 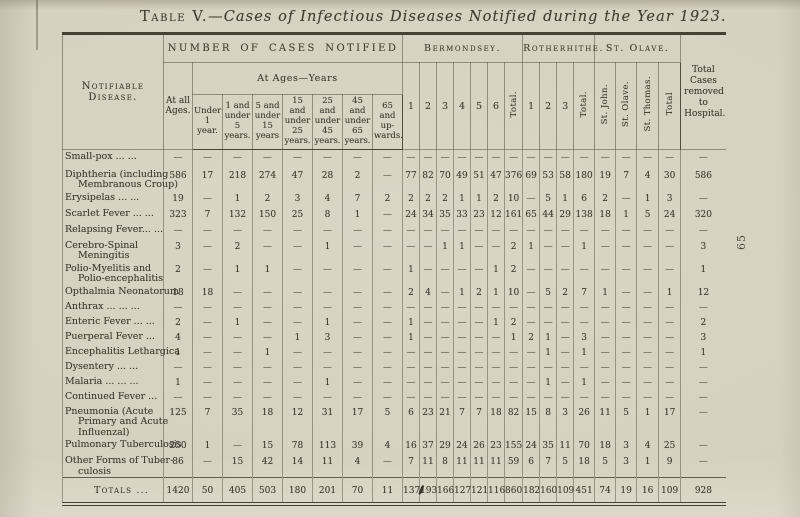 What do you see at coordinates (411, 446) in the screenshot?
I see `table-cell: 16` at bounding box center [411, 446].